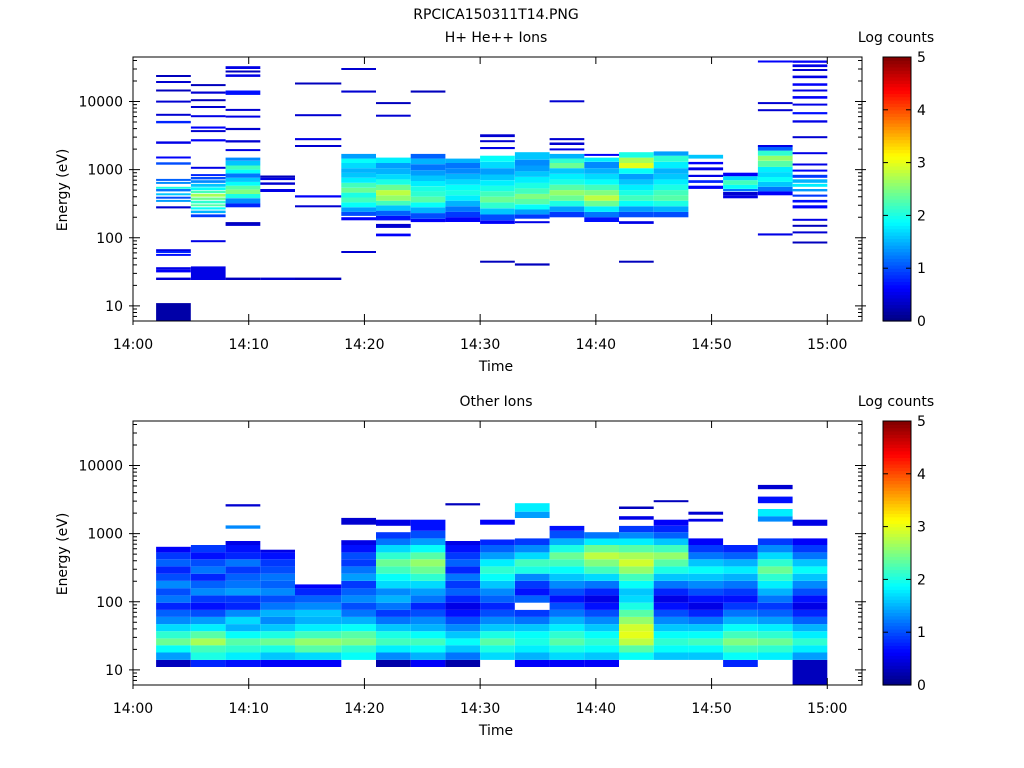 The width and height of the screenshot is (1024, 768). What do you see at coordinates (827, 709) in the screenshot?
I see `x-tick-label: 15:00` at bounding box center [827, 709].